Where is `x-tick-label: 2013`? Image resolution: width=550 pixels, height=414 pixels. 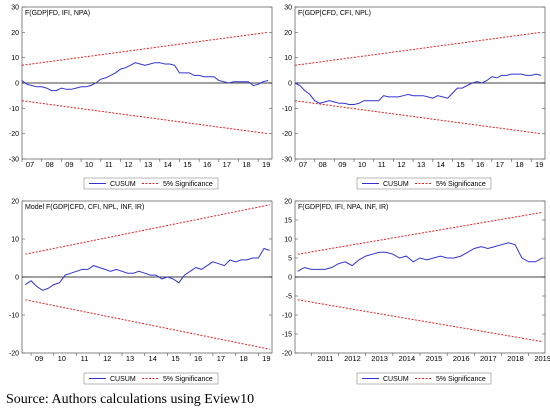
x-tick-label: 2013 is located at coordinates (379, 358).